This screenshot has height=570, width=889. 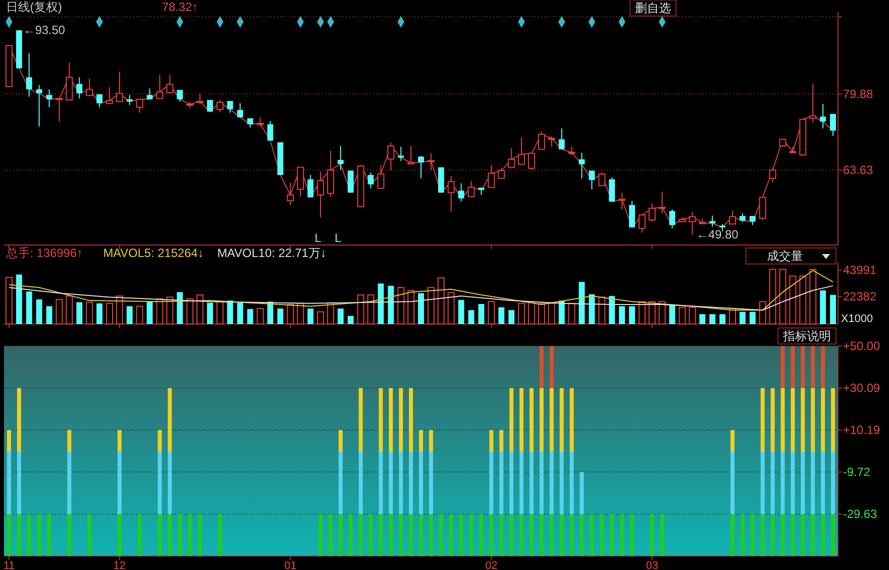 I want to click on annotation: ←93.50, so click(x=44, y=30).